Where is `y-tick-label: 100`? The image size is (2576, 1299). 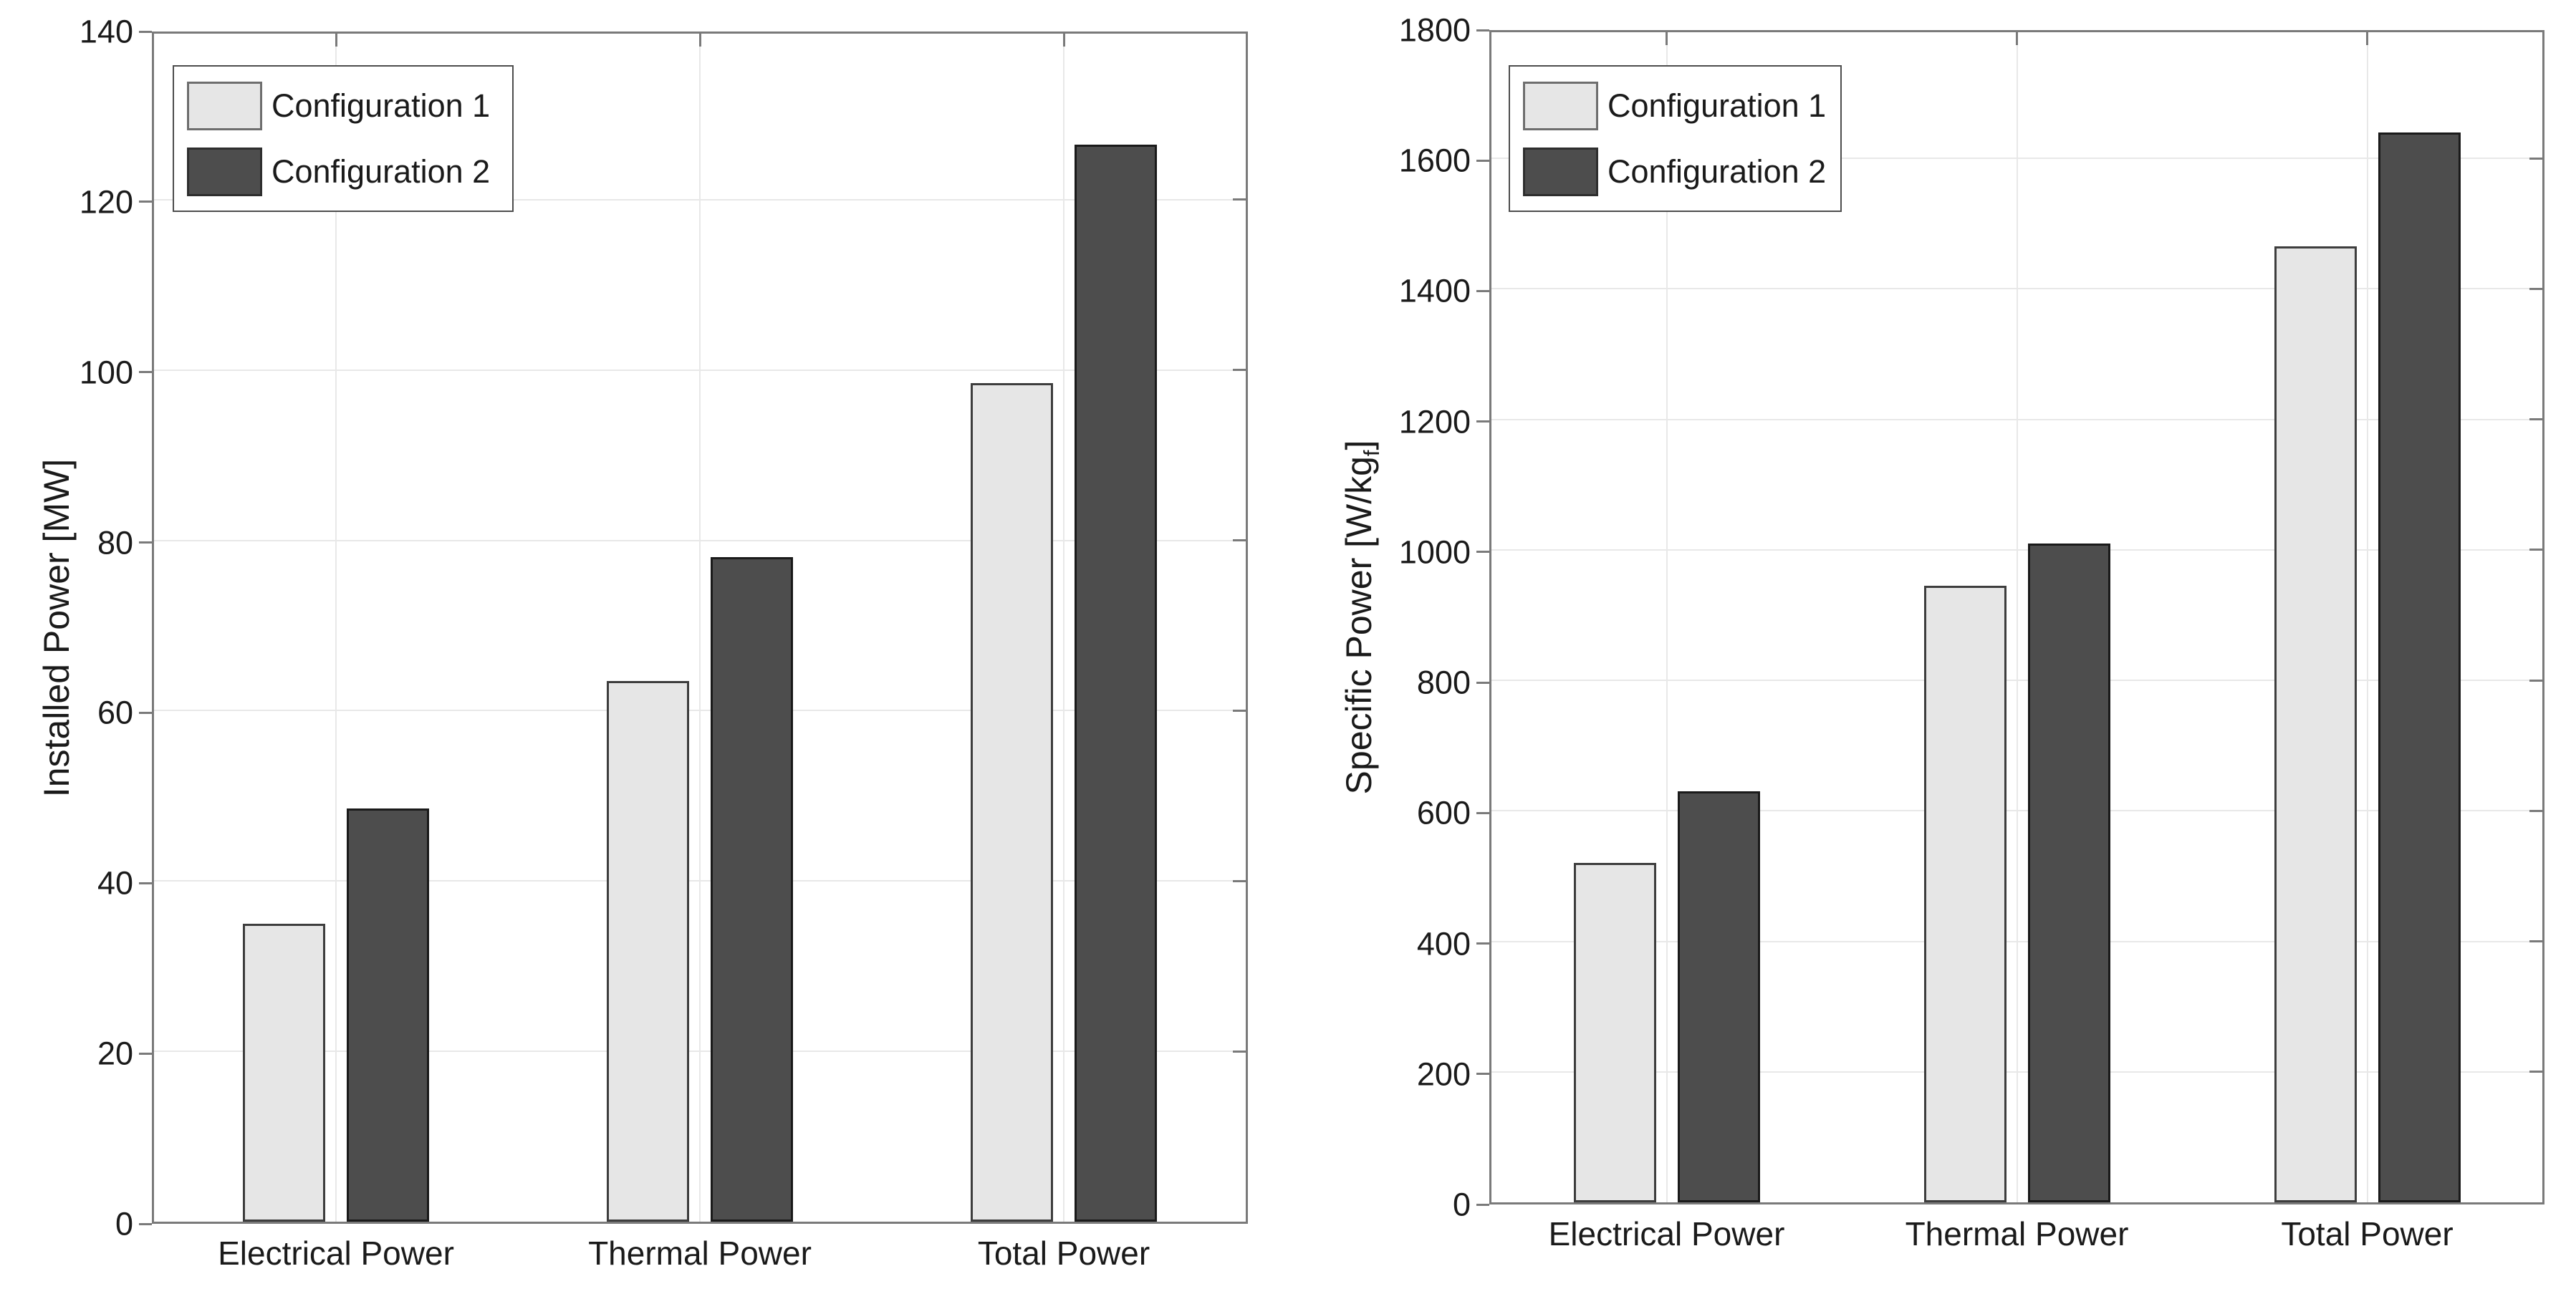
y-tick-label: 100 is located at coordinates (106, 372).